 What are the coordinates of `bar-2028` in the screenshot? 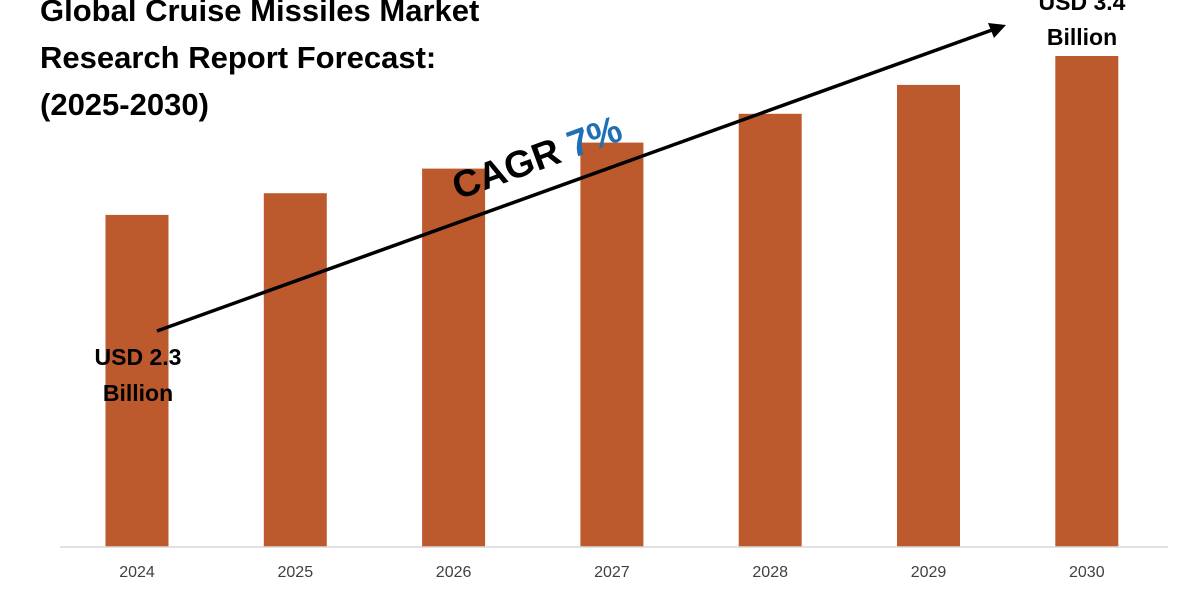 It's located at (770, 330).